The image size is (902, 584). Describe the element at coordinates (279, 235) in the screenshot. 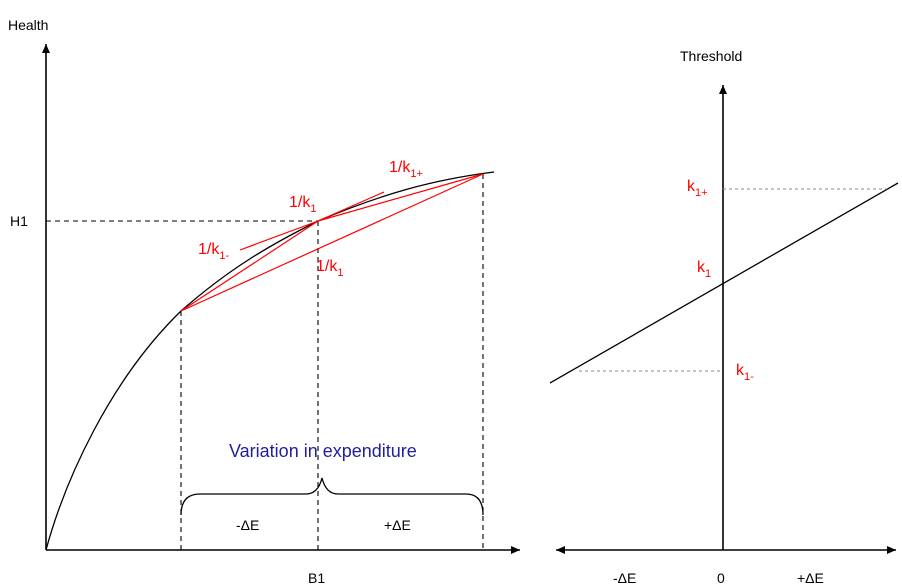

I see `tangent-minus-line` at that location.